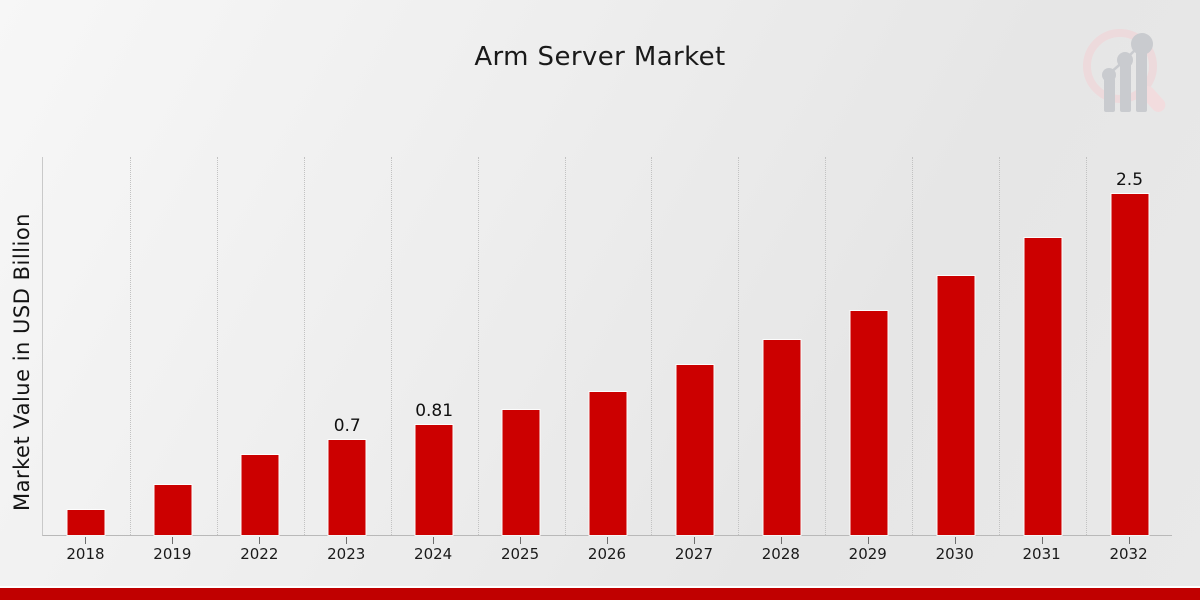  I want to click on bar-2028, so click(782, 437).